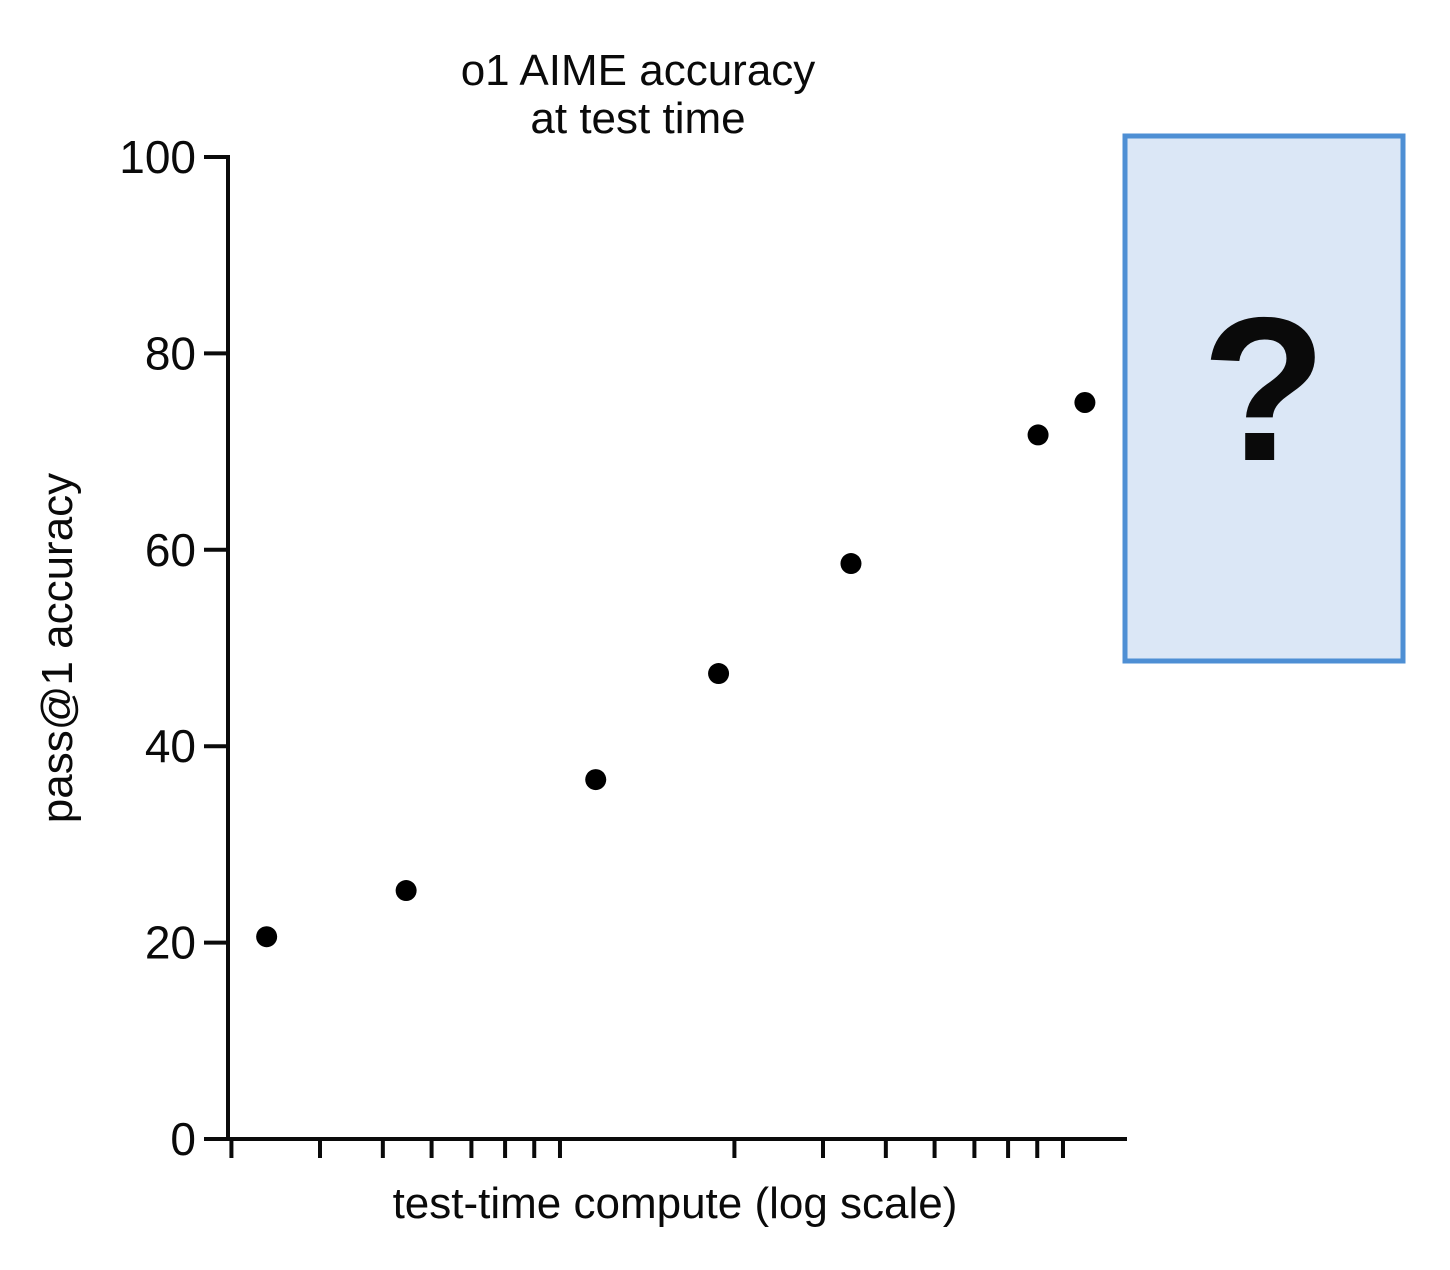  Describe the element at coordinates (170, 943) in the screenshot. I see `y-tick-label: 20` at that location.